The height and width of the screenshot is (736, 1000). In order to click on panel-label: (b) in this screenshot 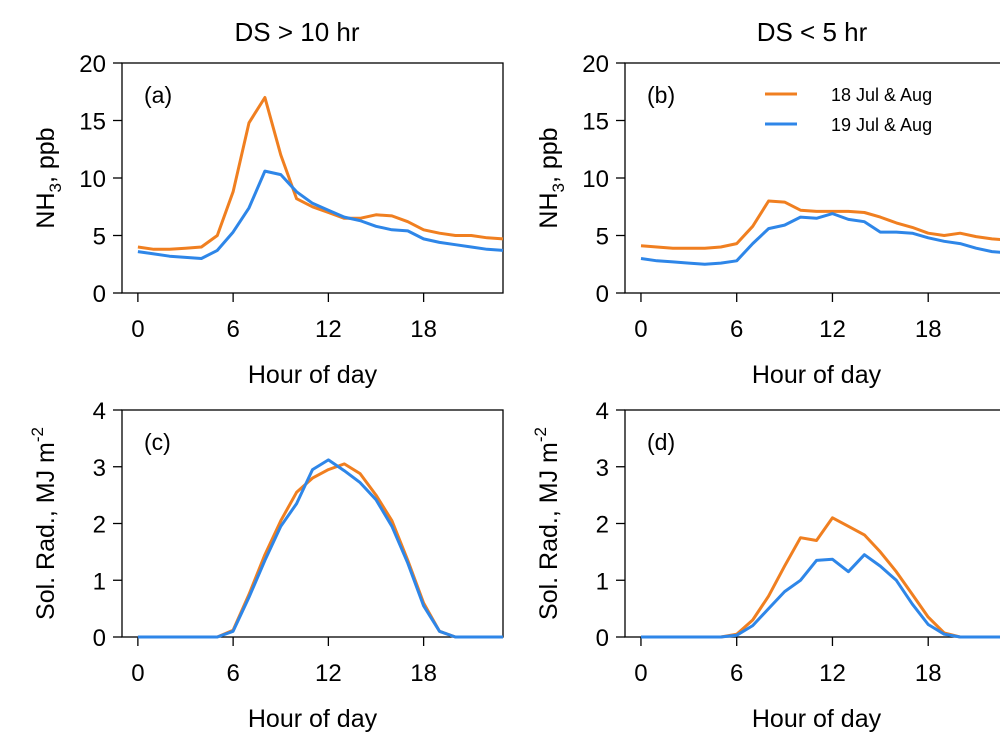, I will do `click(661, 95)`.